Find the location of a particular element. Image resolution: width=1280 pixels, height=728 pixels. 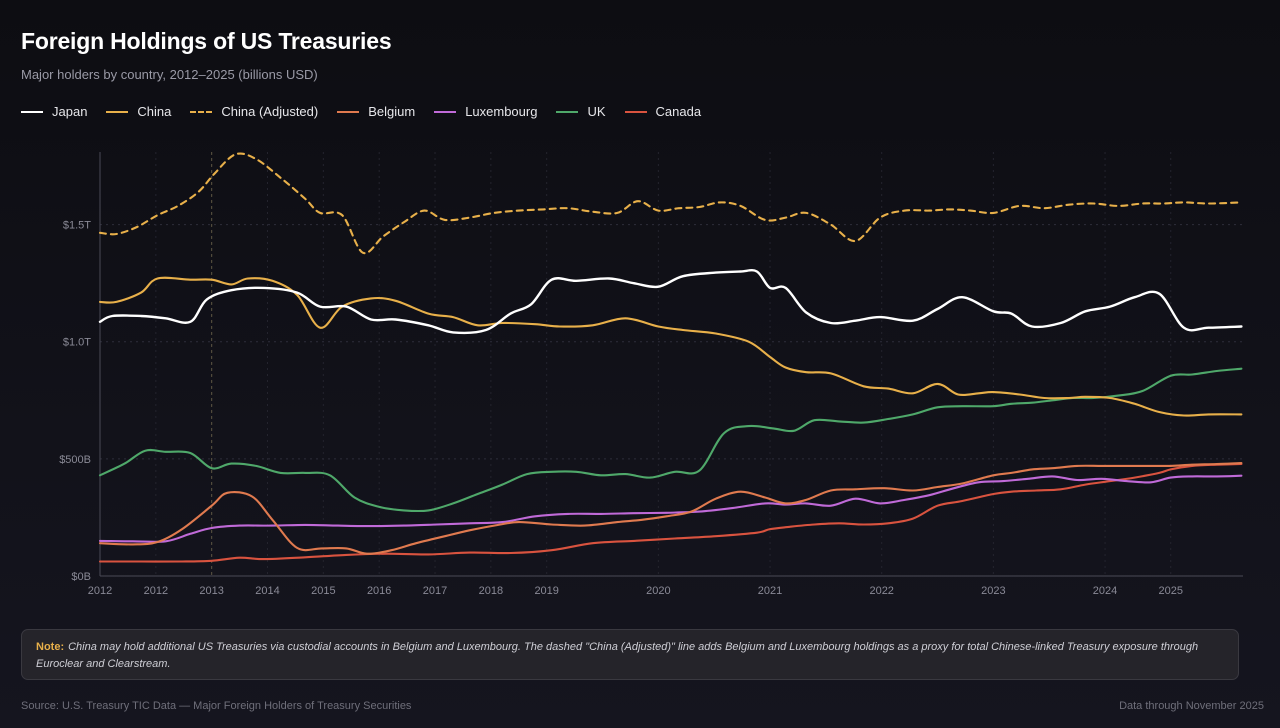

legend-item-china-adjusted: China (Adjusted) is located at coordinates (254, 111).